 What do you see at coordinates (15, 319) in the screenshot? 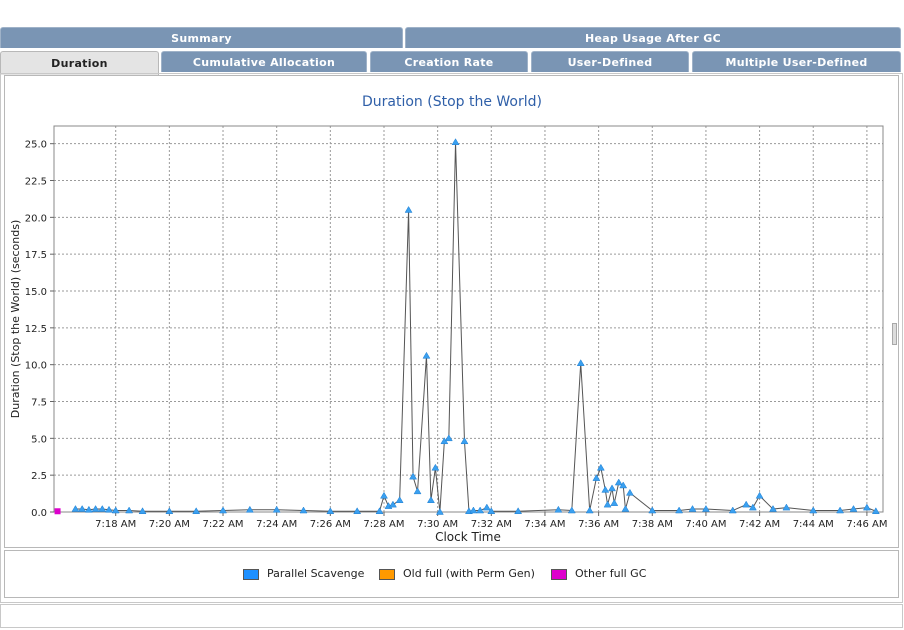
I see `y-axis-label: Duration (Stop the World) (seconds)` at bounding box center [15, 319].